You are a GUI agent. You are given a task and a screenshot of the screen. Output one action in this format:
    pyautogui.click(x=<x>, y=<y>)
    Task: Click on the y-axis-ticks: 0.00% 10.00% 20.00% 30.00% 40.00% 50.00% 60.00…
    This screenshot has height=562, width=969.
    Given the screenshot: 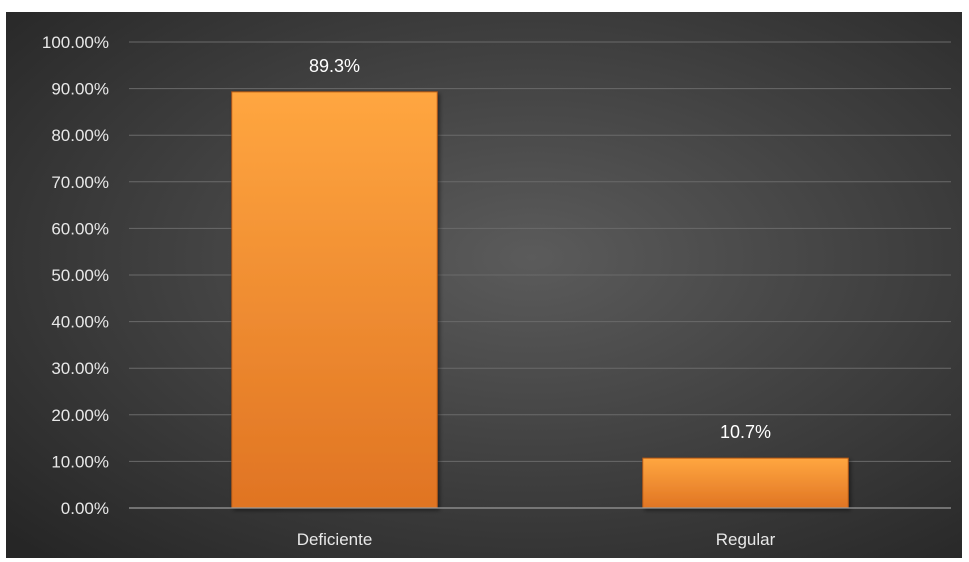 What is the action you would take?
    pyautogui.click(x=75, y=275)
    